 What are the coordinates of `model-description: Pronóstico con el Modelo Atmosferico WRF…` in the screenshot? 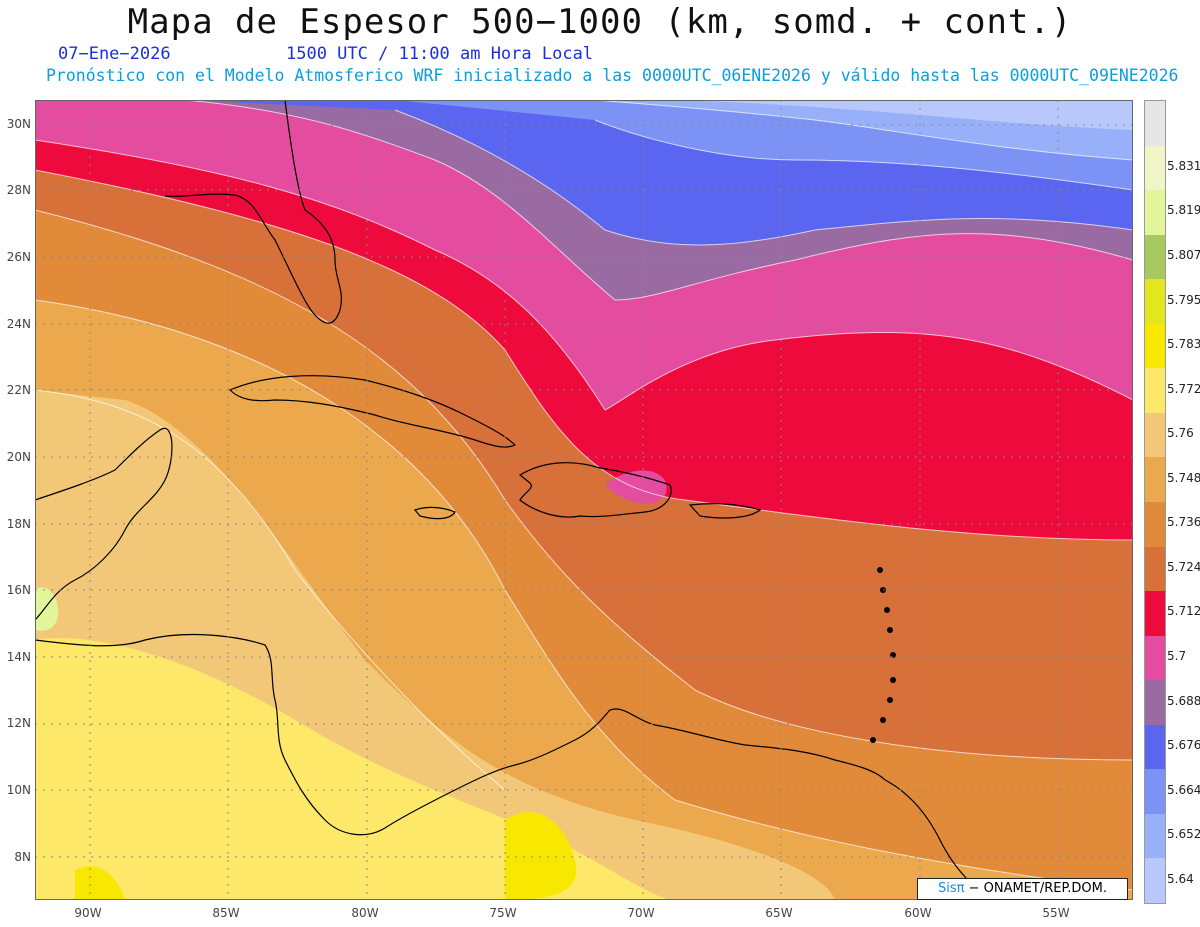 It's located at (612, 75).